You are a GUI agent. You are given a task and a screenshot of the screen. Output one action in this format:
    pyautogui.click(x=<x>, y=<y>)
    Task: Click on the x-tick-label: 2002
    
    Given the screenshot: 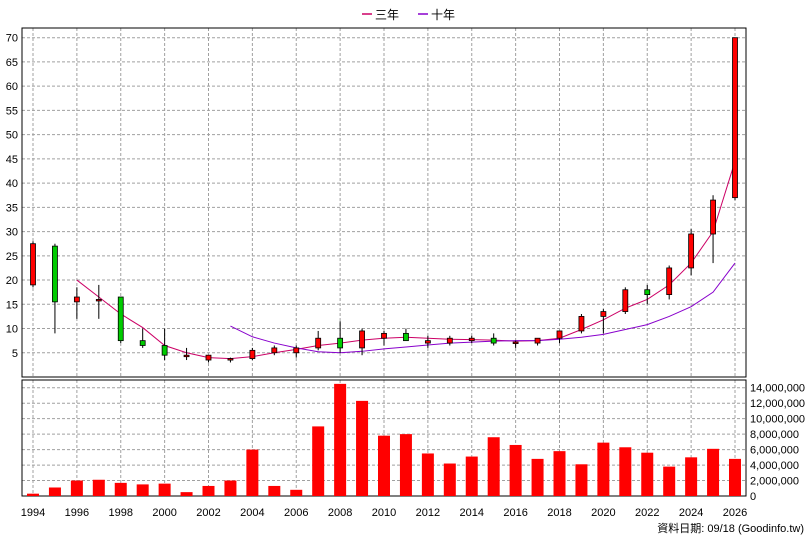 What is the action you would take?
    pyautogui.click(x=208, y=513)
    